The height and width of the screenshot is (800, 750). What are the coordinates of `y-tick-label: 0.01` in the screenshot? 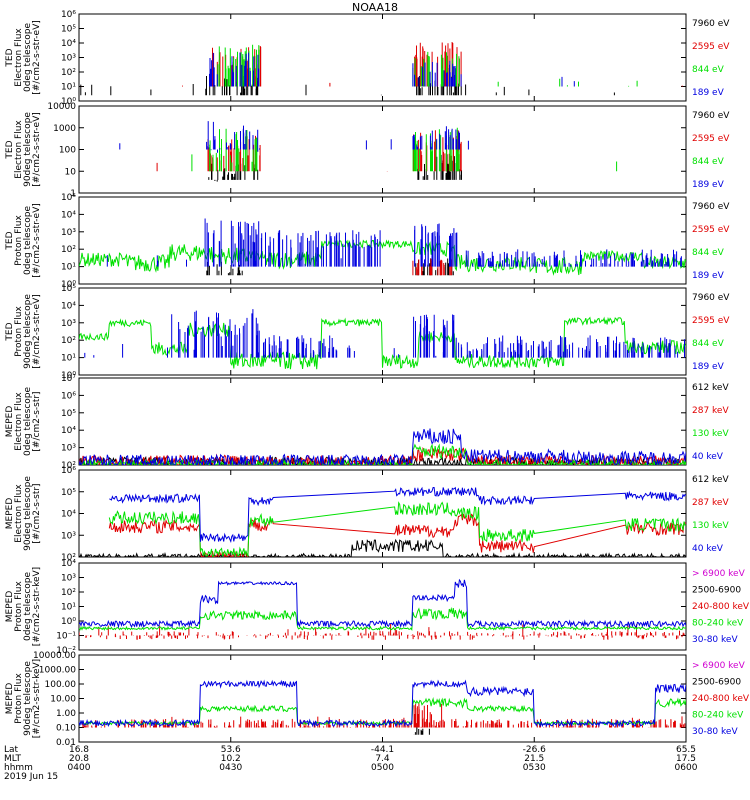 It's located at (66, 743).